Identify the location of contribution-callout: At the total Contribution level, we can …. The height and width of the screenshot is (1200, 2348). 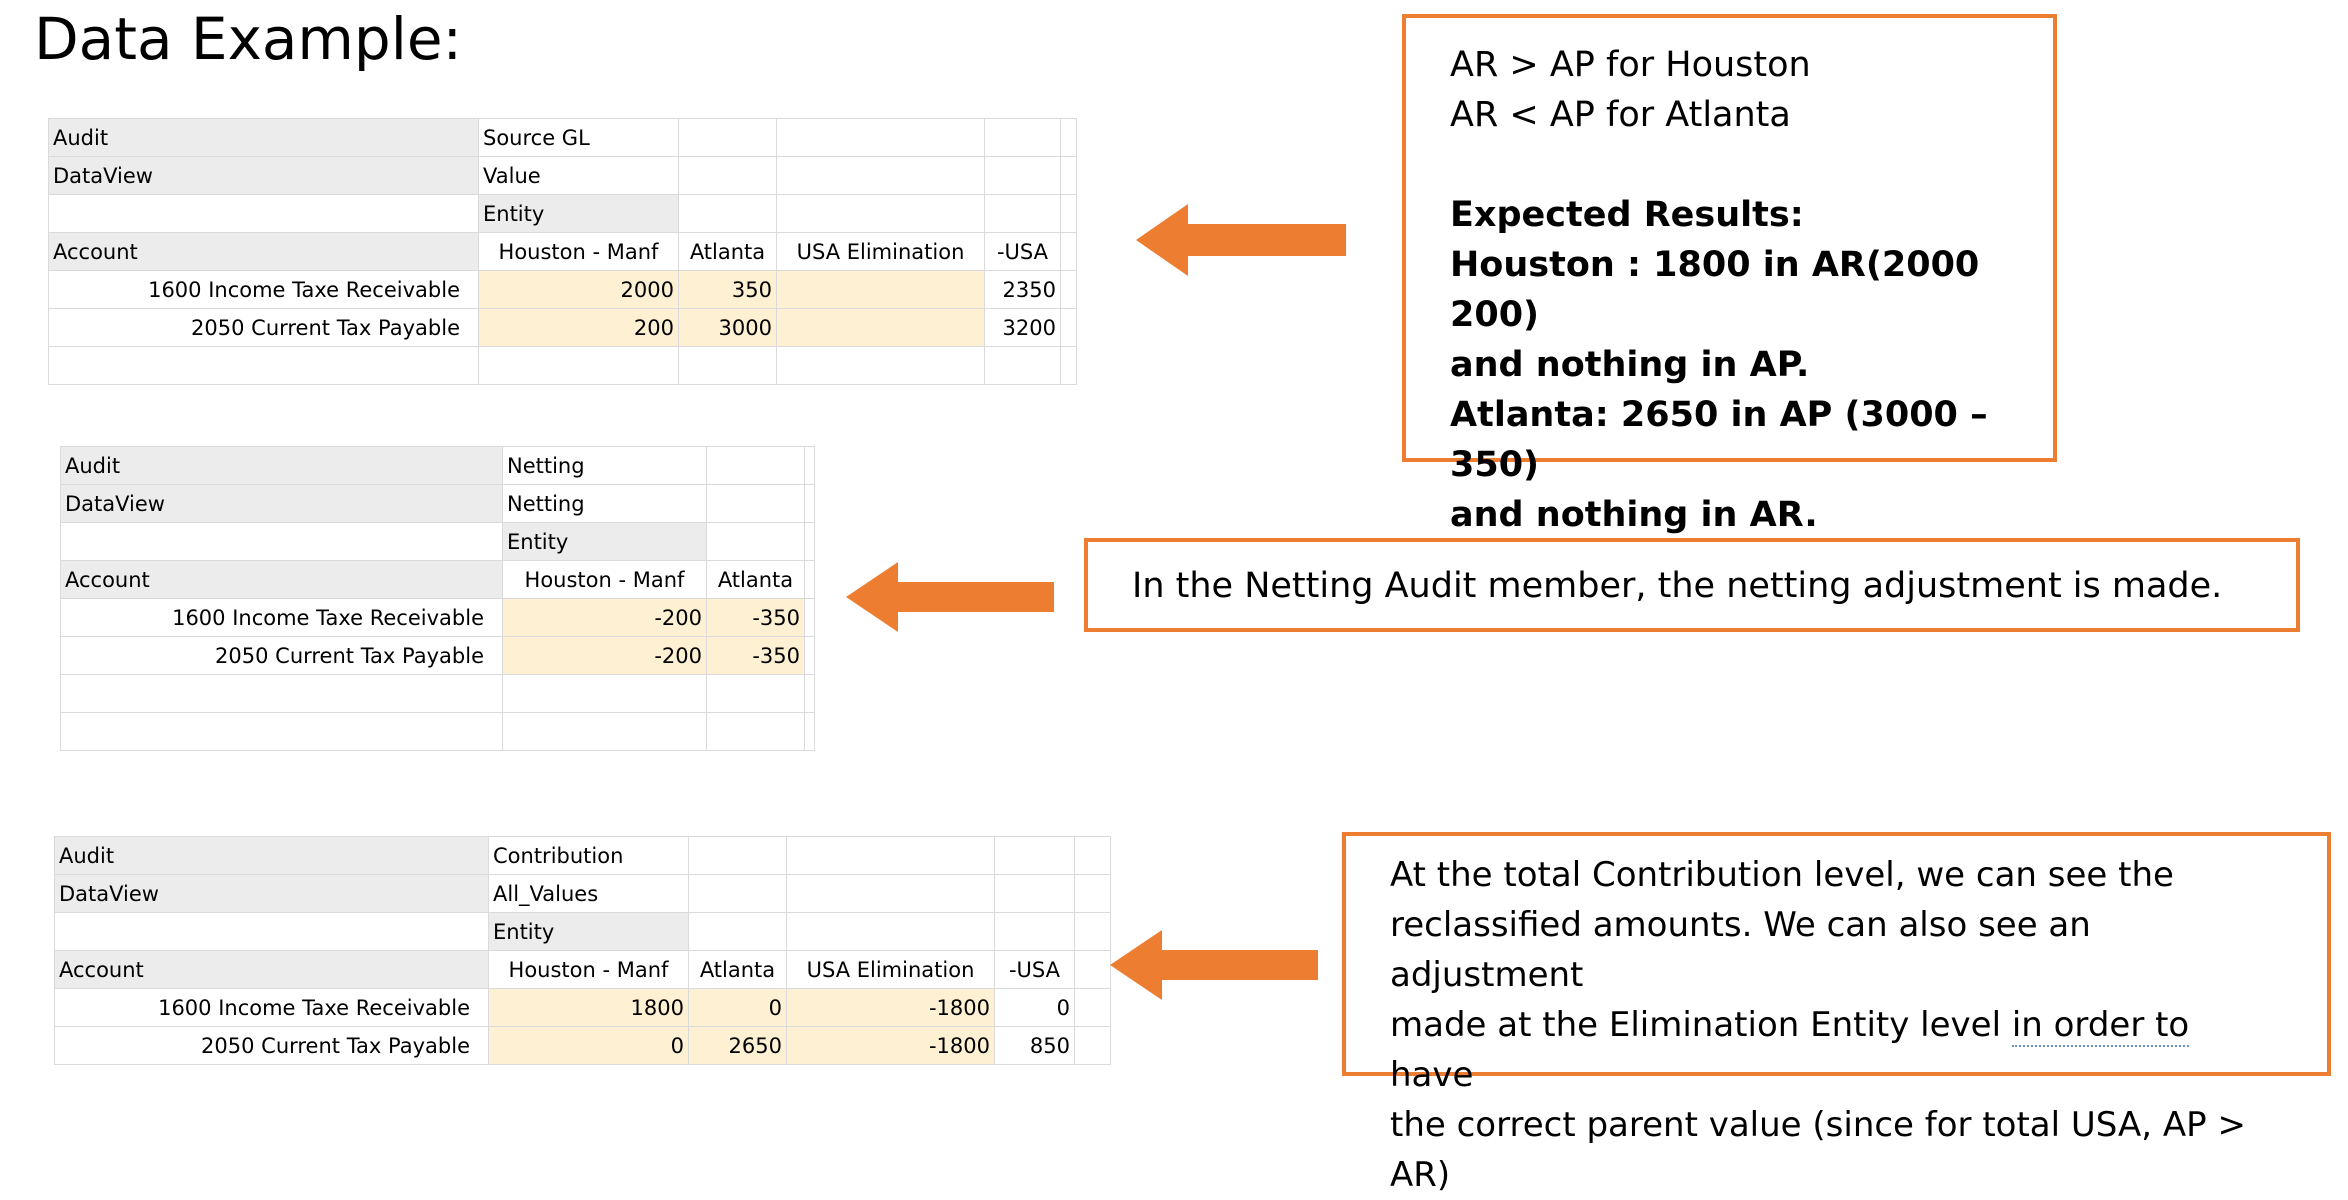
(1836, 1013).